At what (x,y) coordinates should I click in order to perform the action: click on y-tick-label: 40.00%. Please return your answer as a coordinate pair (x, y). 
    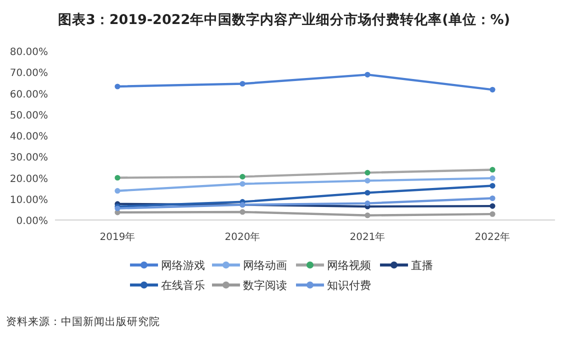
    Looking at the image, I should click on (29, 137).